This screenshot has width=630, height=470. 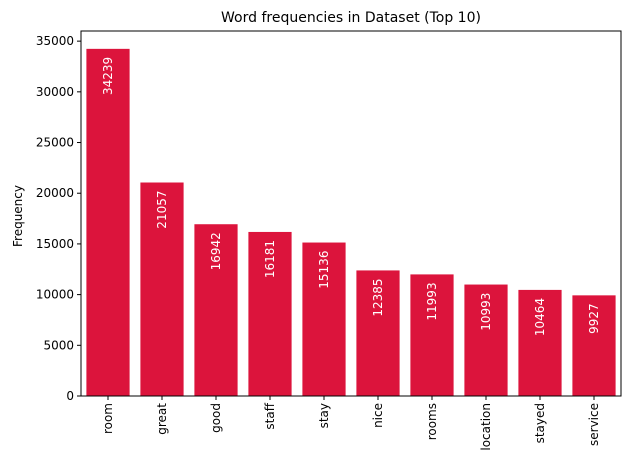 What do you see at coordinates (70, 396) in the screenshot?
I see `y-tick-label: 0` at bounding box center [70, 396].